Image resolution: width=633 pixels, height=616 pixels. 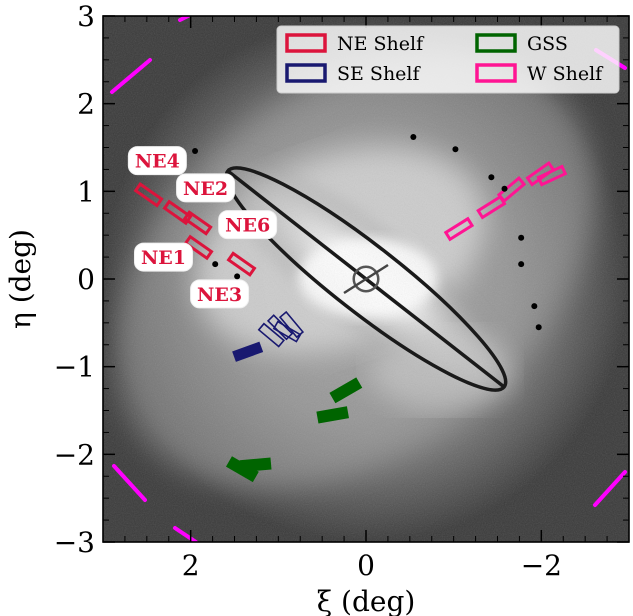 I want to click on field-label-ne2: NE2, so click(x=206, y=188).